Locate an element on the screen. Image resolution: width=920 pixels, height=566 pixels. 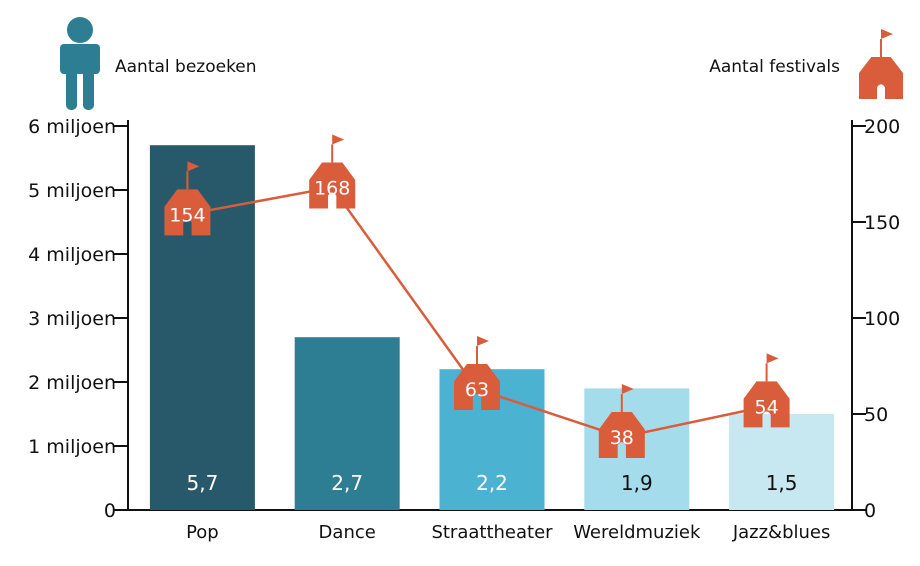
festival-marker: 154 is located at coordinates (187, 198).